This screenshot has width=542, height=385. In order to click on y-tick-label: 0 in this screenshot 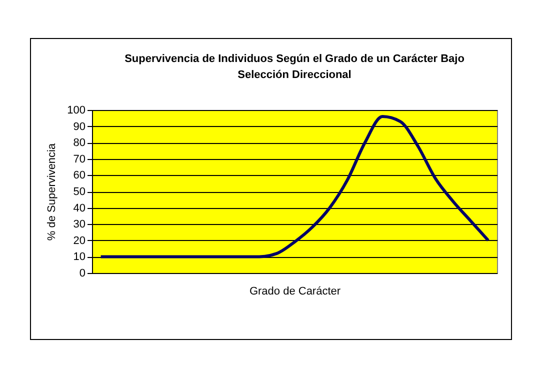, I will do `click(82, 274)`.